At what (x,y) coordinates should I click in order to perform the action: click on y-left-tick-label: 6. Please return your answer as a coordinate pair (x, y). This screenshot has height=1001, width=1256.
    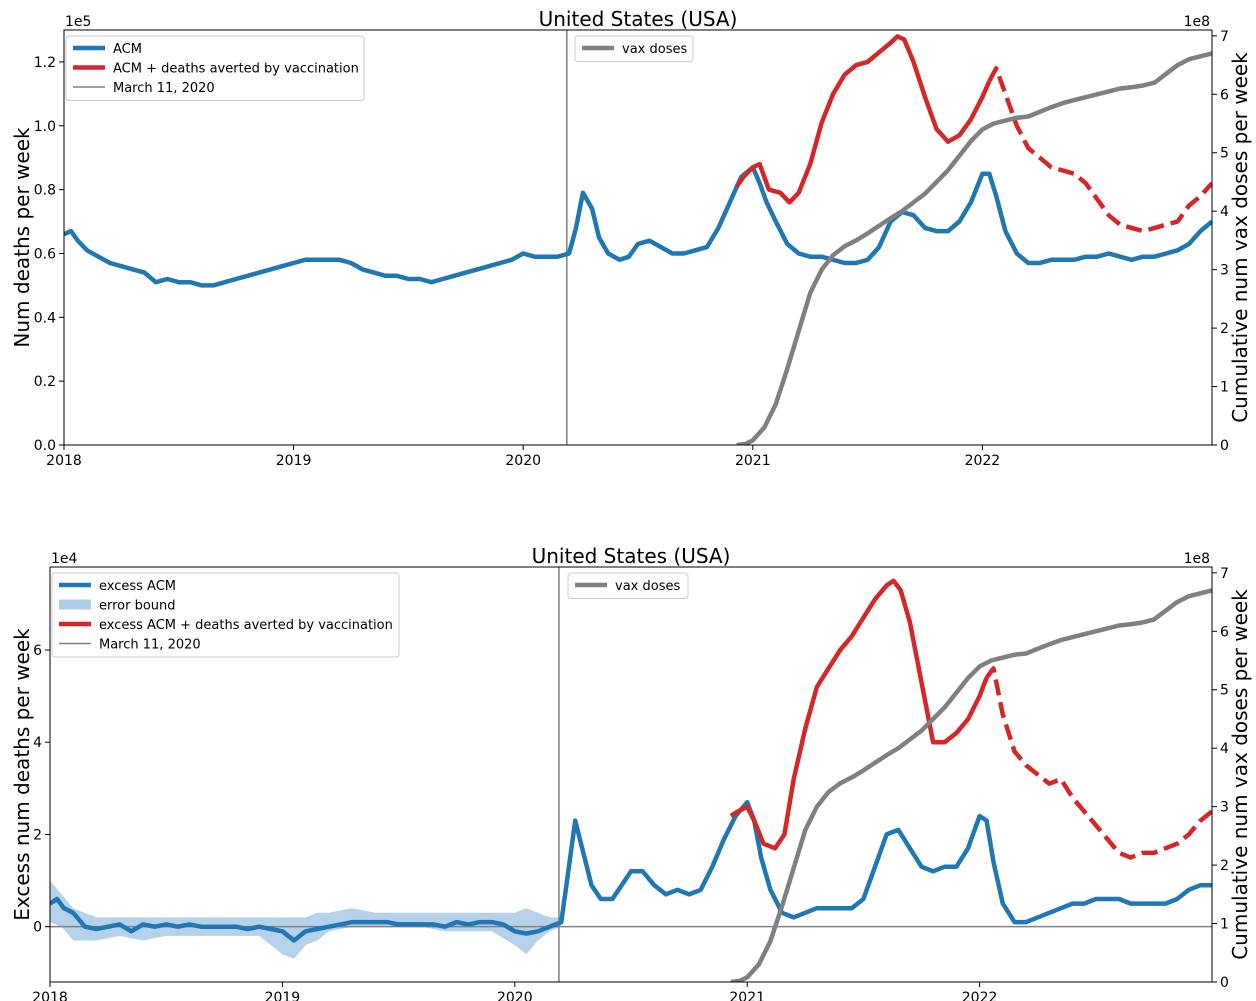
    Looking at the image, I should click on (37, 651).